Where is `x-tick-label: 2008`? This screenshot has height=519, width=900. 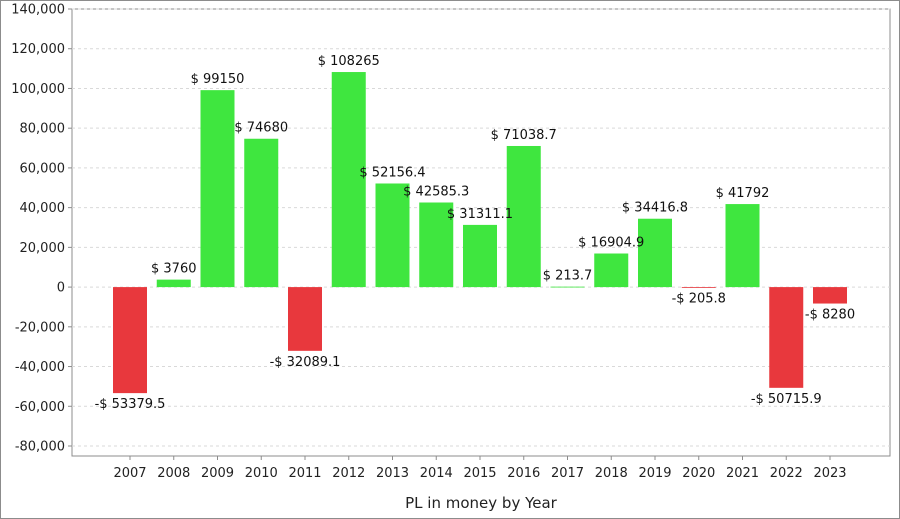 x-tick-label: 2008 is located at coordinates (173, 473).